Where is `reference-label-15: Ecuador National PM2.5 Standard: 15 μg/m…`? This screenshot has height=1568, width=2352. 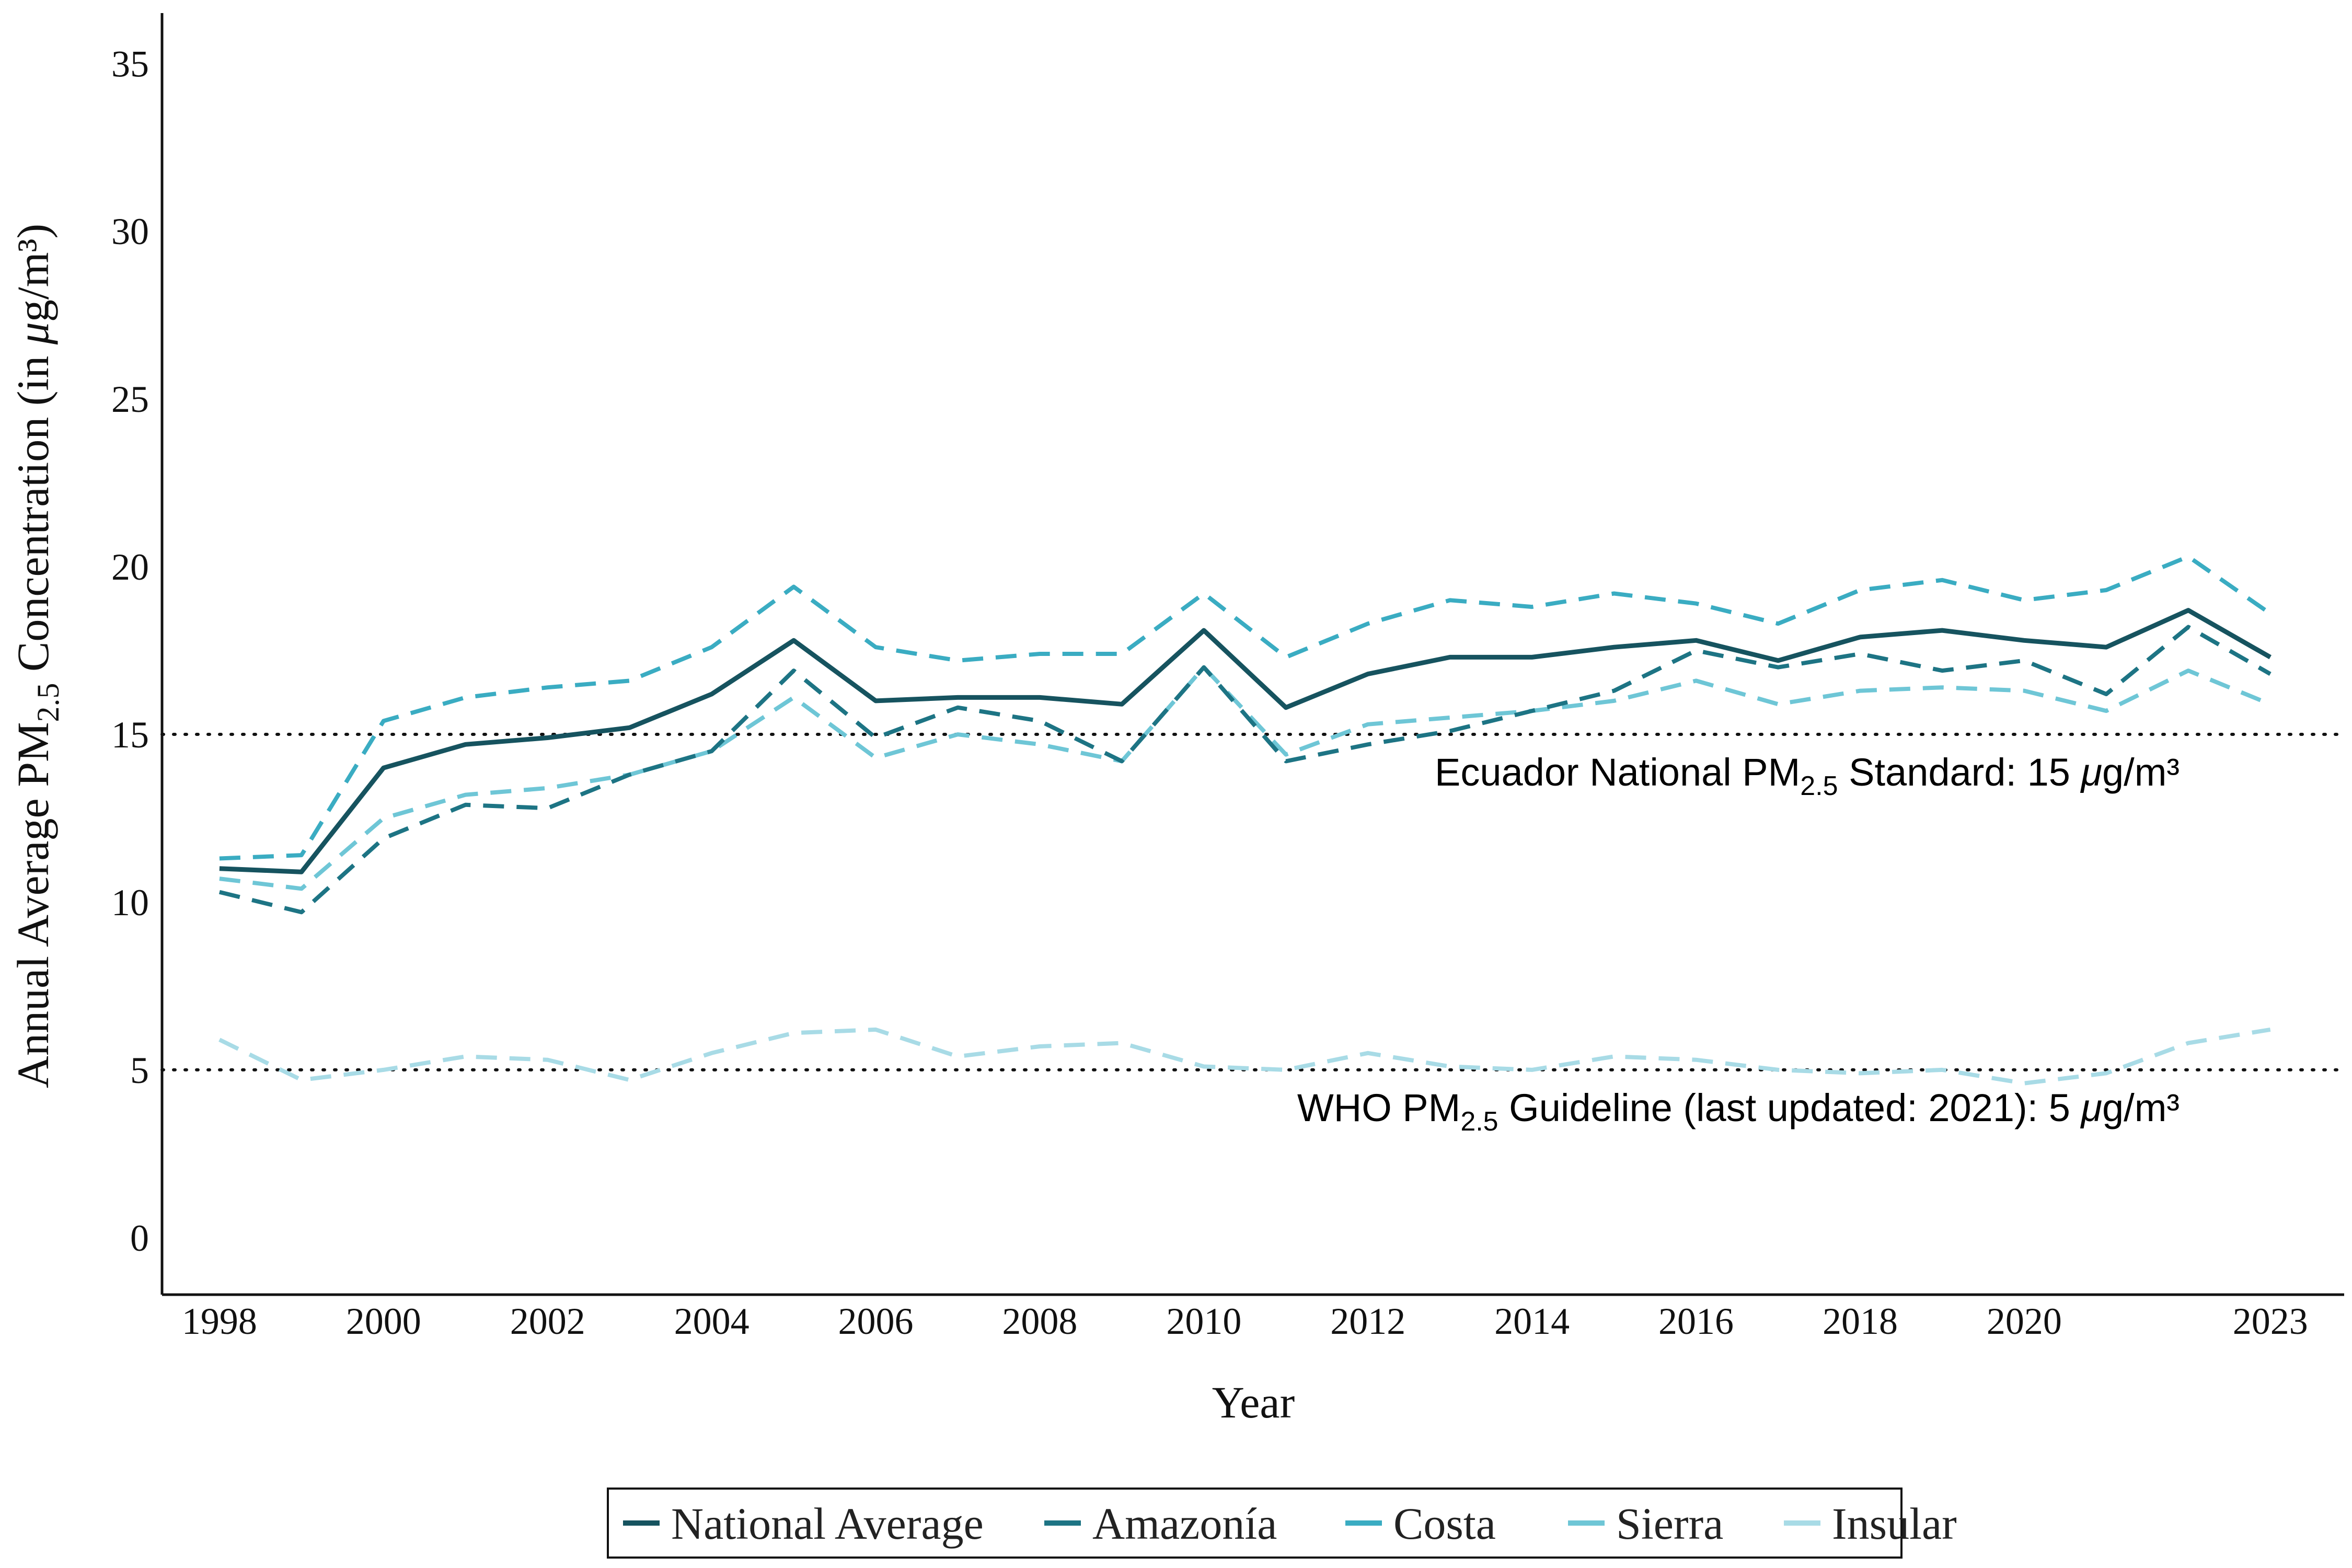
reference-label-15: Ecuador National PM2.5 Standard: 15 μg/m… is located at coordinates (1807, 776).